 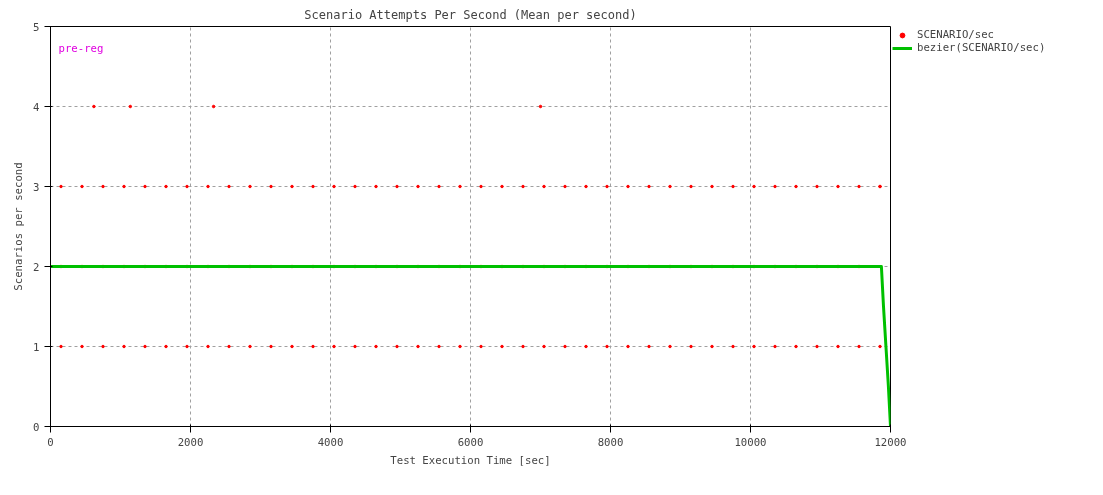 What do you see at coordinates (50, 442) in the screenshot?
I see `x-tick-label: 0` at bounding box center [50, 442].